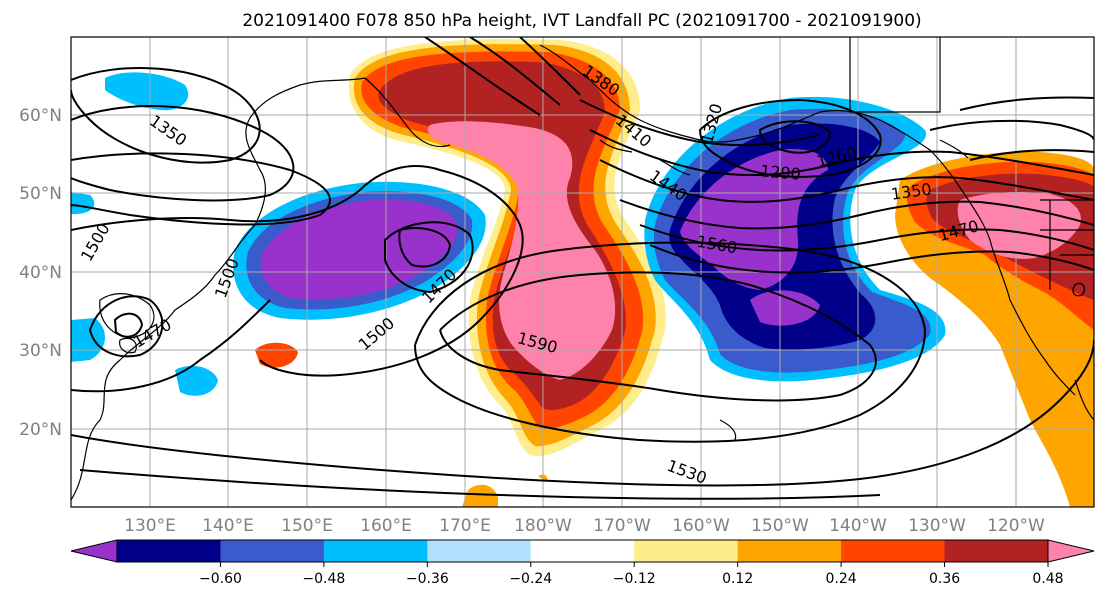 Image resolution: width=1105 pixels, height=601 pixels. I want to click on colorbar-tick-label: 0.24, so click(841, 579).